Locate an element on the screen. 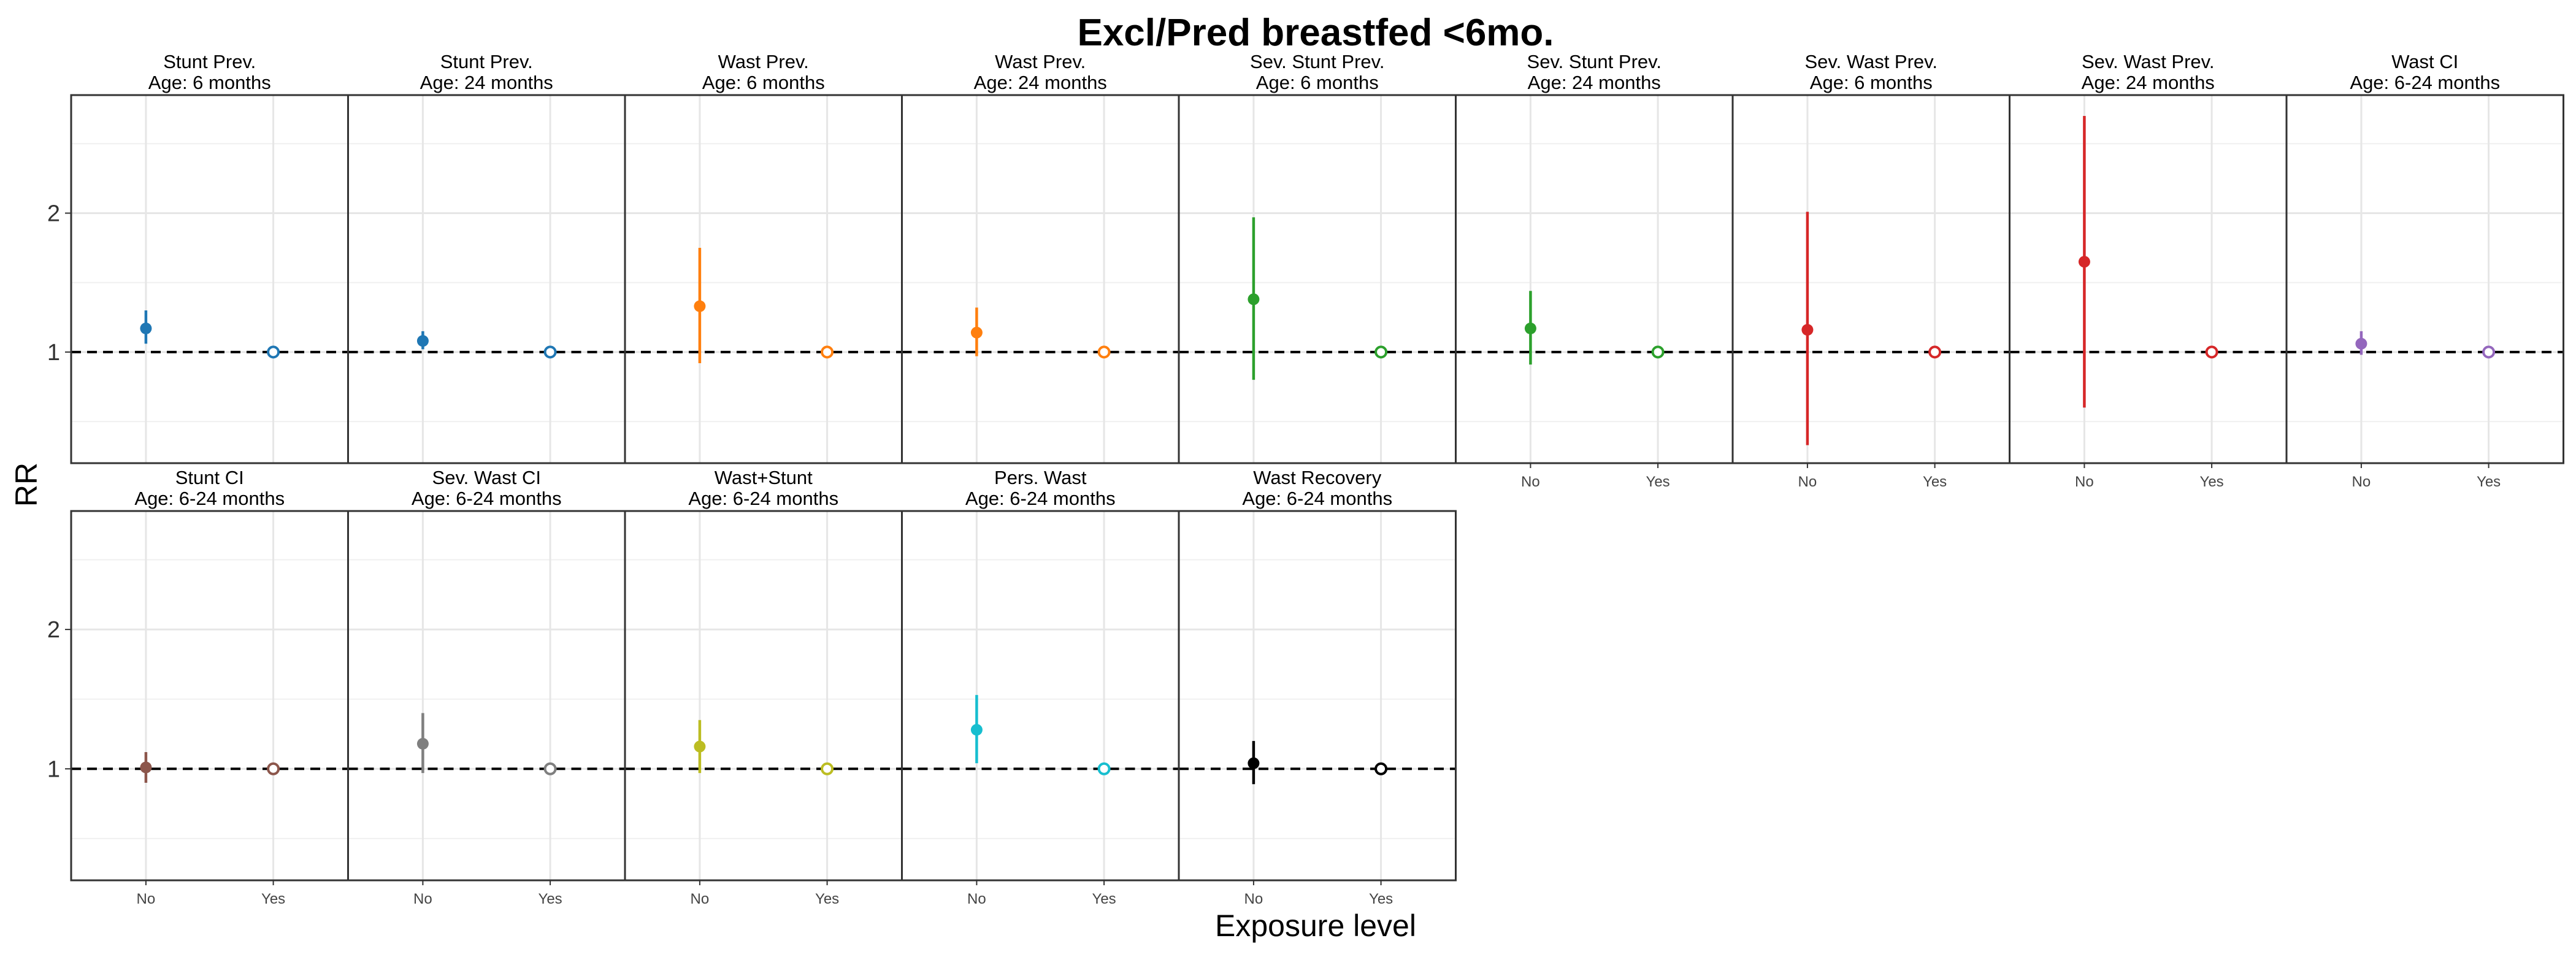 This screenshot has width=2576, height=957. facet-panel: Stunt Prev.Age: 6 months 1 2 is located at coordinates (198, 258).